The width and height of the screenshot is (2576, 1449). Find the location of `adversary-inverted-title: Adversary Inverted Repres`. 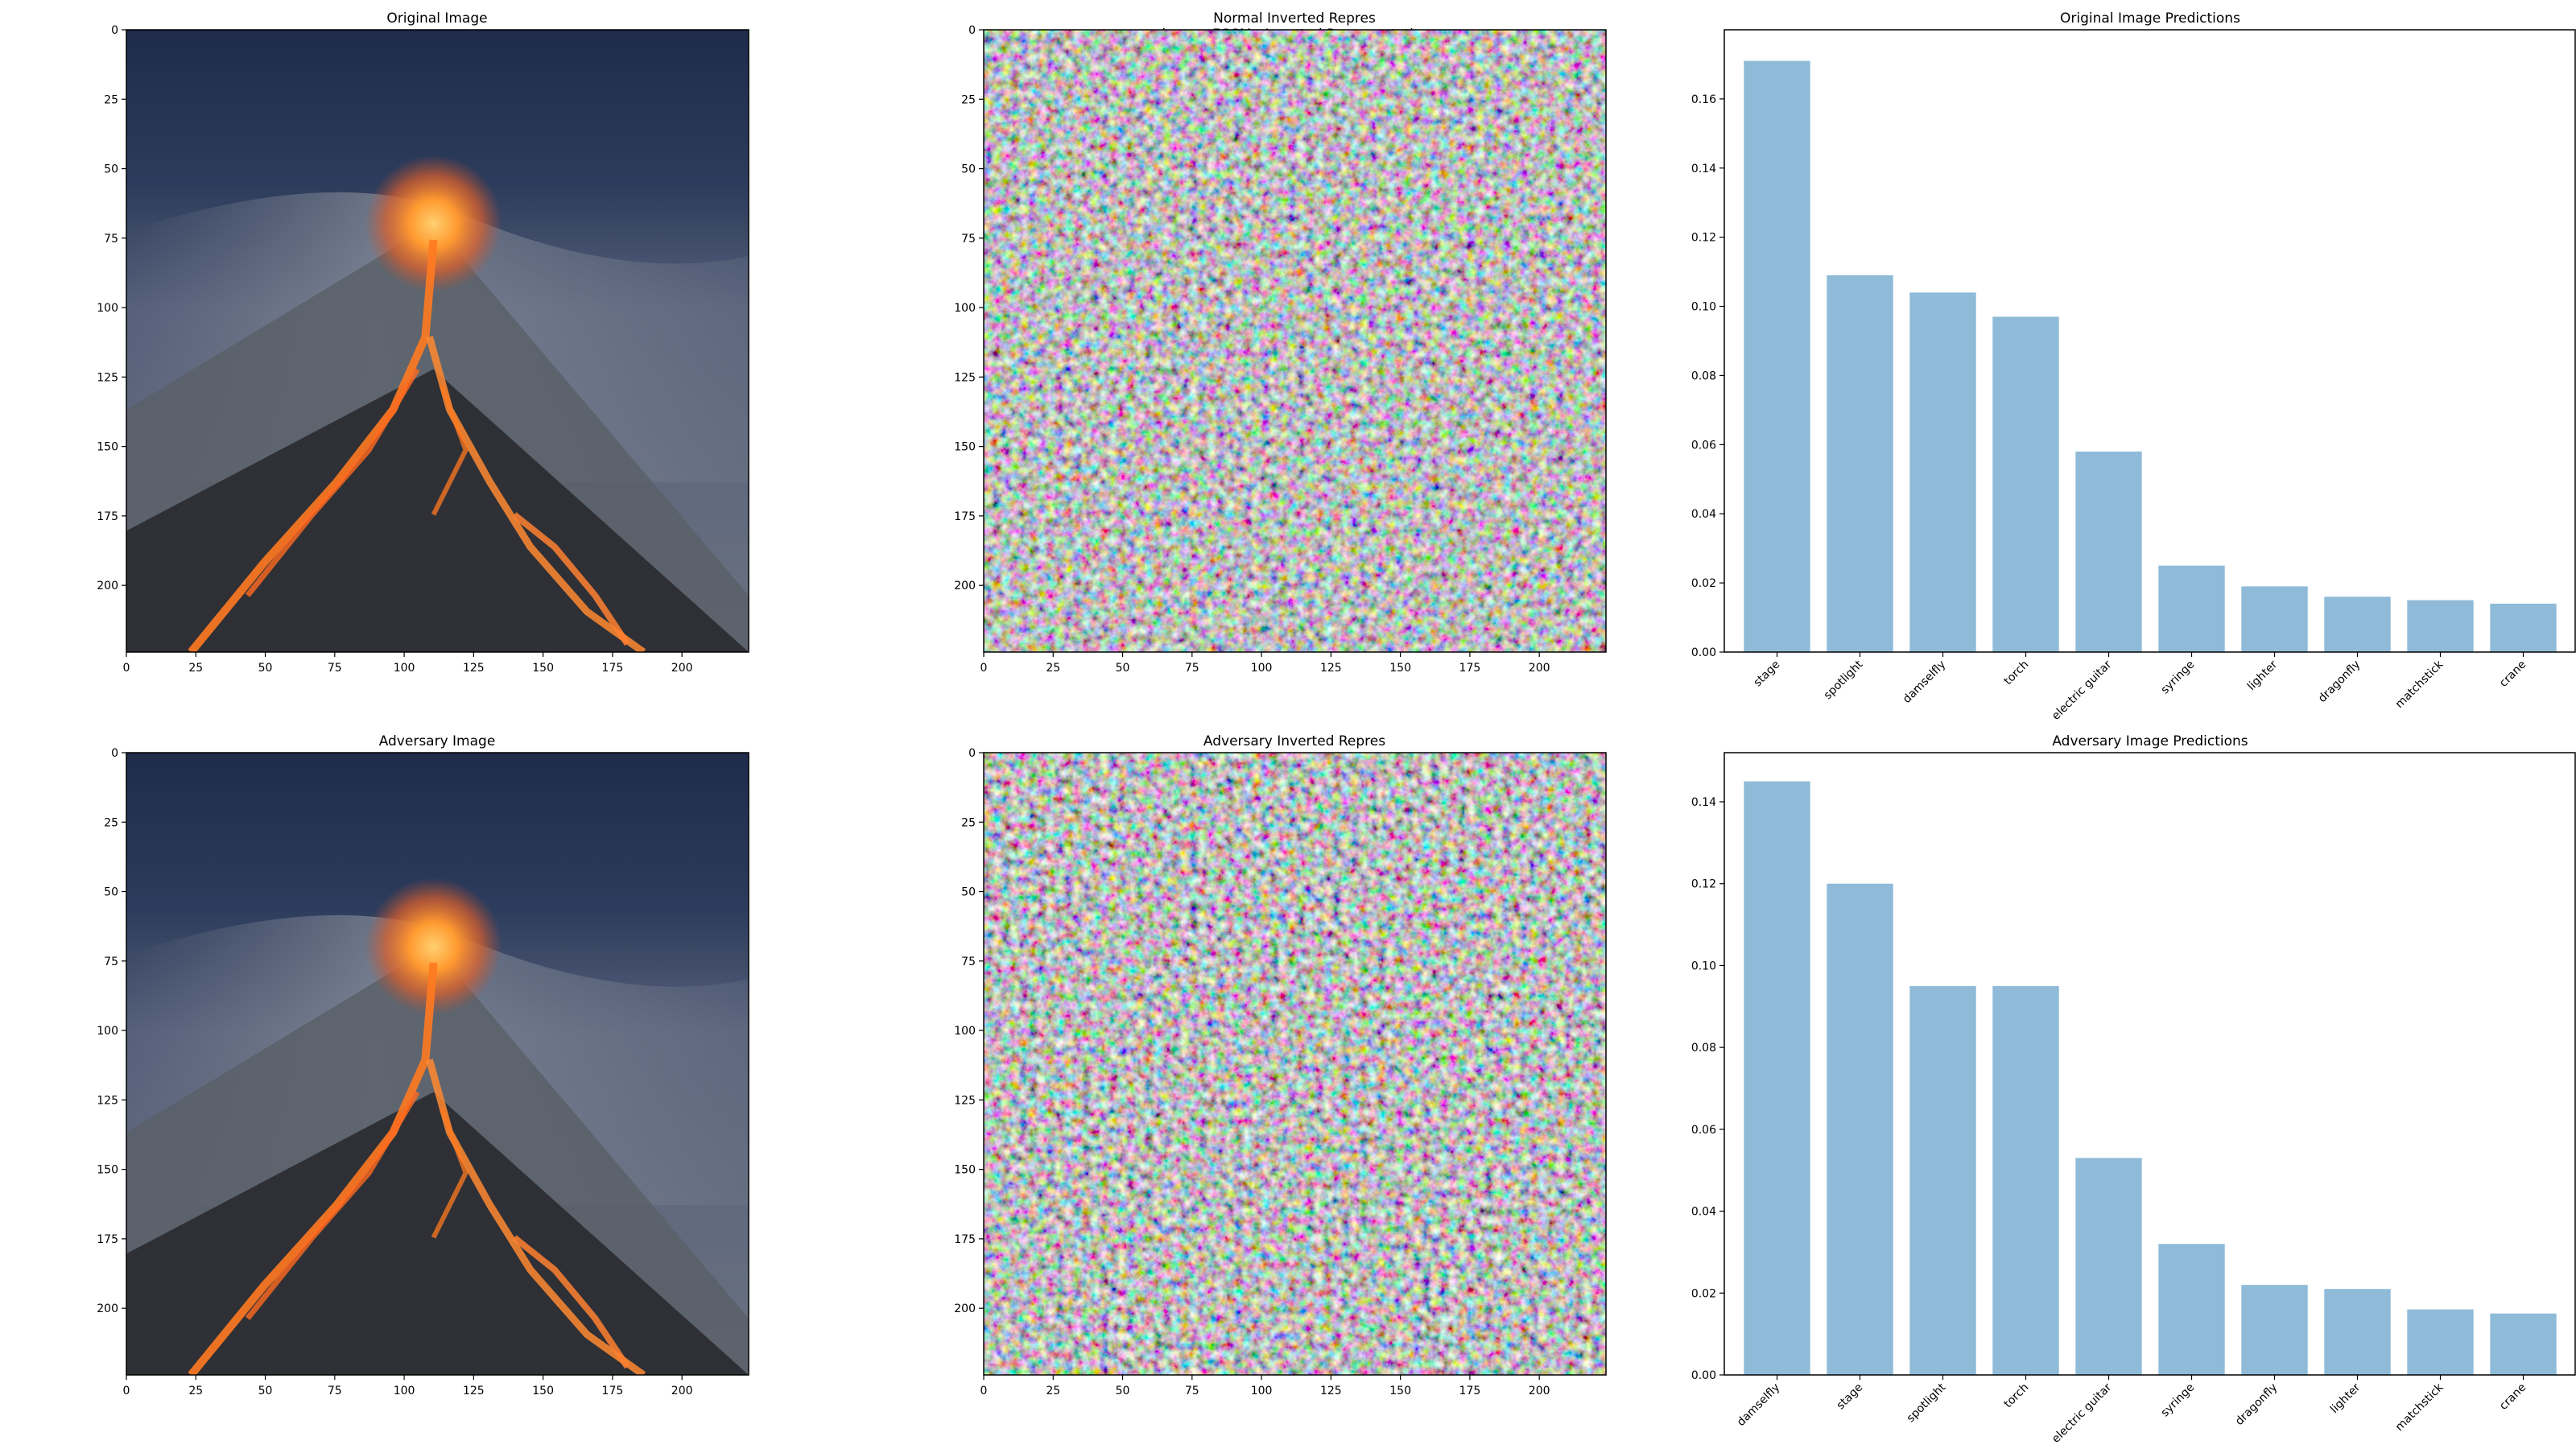

adversary-inverted-title: Adversary Inverted Repres is located at coordinates (1294, 741).